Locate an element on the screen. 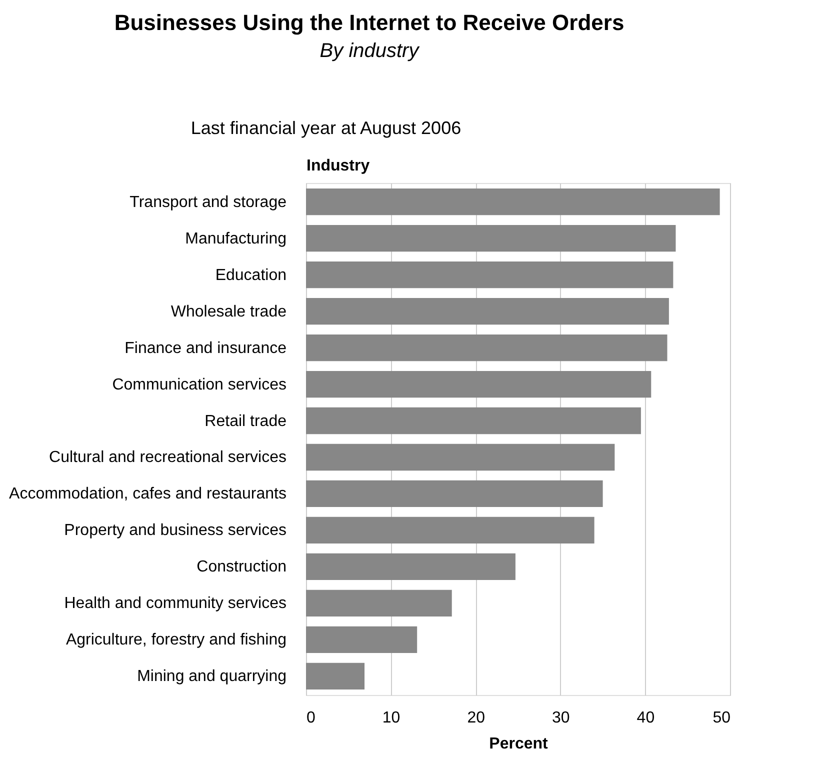 The width and height of the screenshot is (833, 764). y-tick-label: Mining and quarrying is located at coordinates (211, 677).